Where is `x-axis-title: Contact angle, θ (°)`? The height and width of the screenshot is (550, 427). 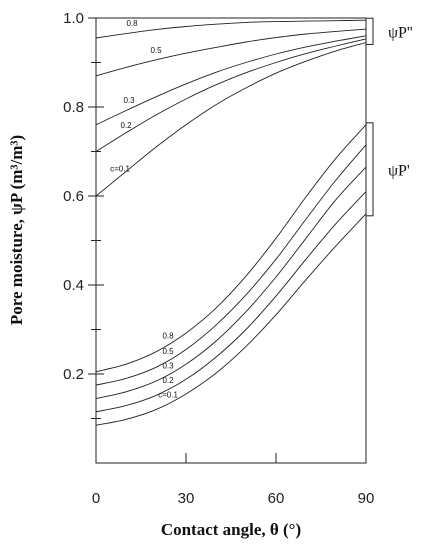 x-axis-title: Contact angle, θ (°) is located at coordinates (231, 529).